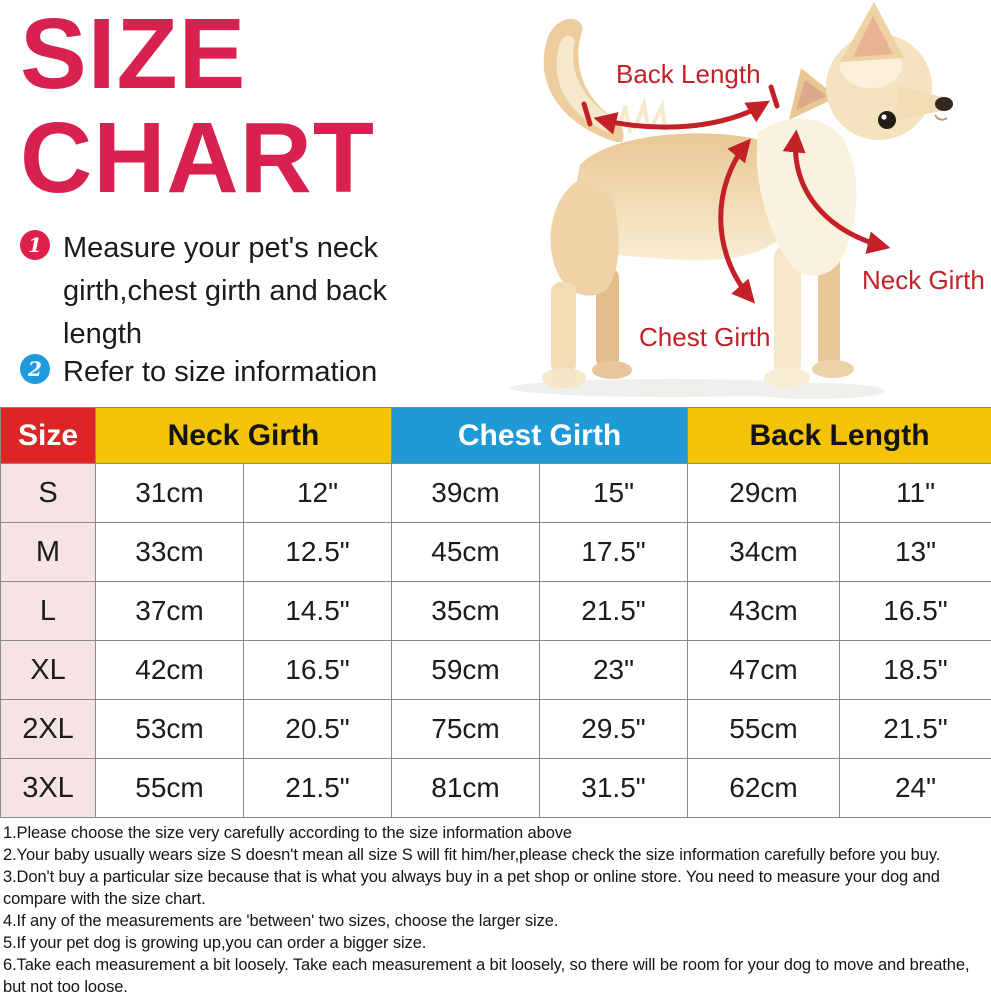 Image resolution: width=991 pixels, height=1000 pixels. What do you see at coordinates (923, 280) in the screenshot?
I see `neck-girth-label: Neck Girth` at bounding box center [923, 280].